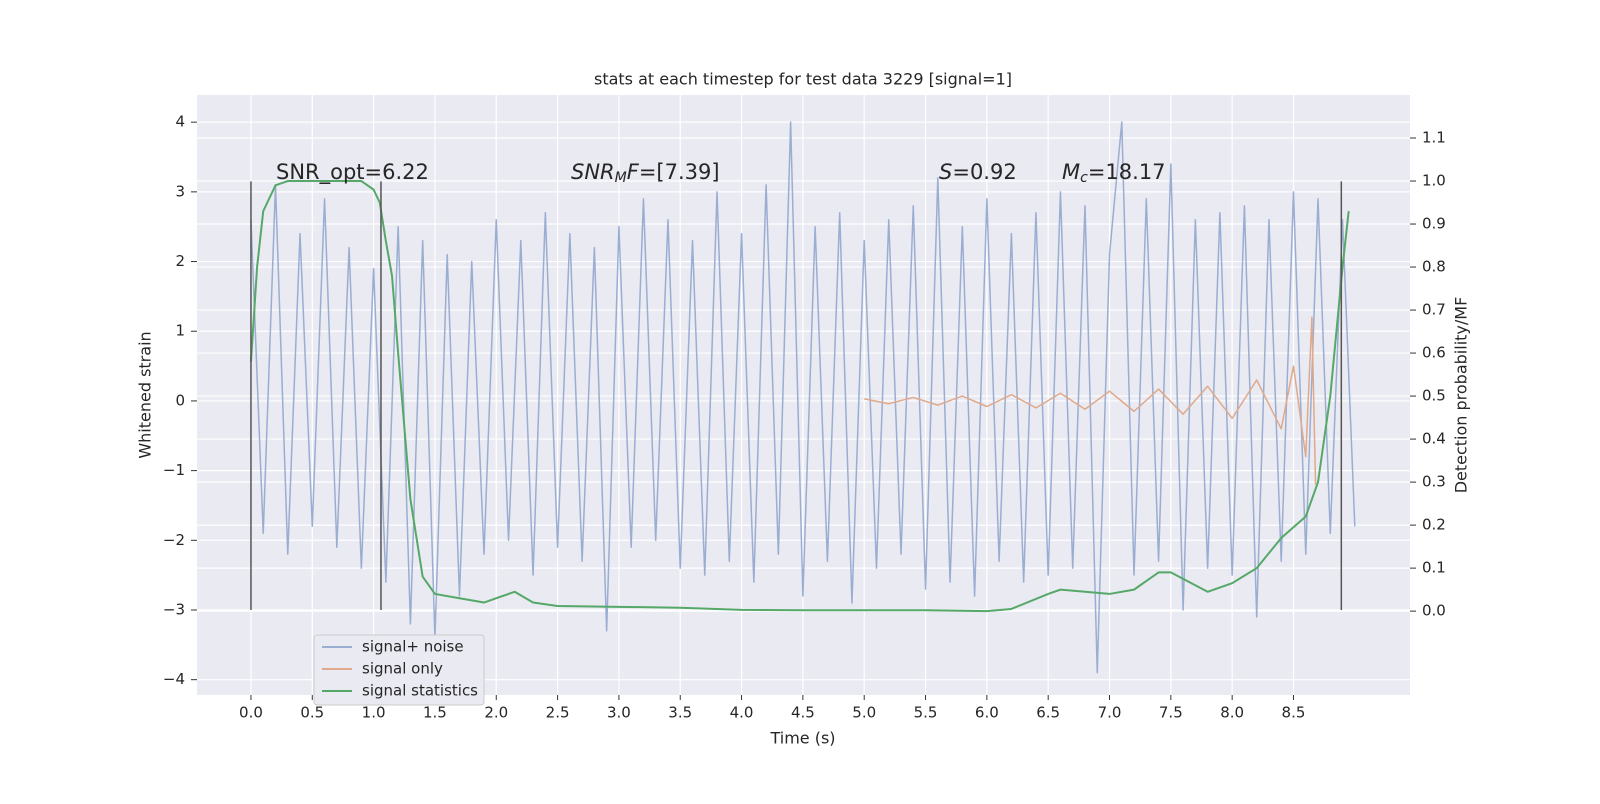 This screenshot has width=1600, height=804. I want to click on y2-tick-label: 1.1, so click(1434, 138).